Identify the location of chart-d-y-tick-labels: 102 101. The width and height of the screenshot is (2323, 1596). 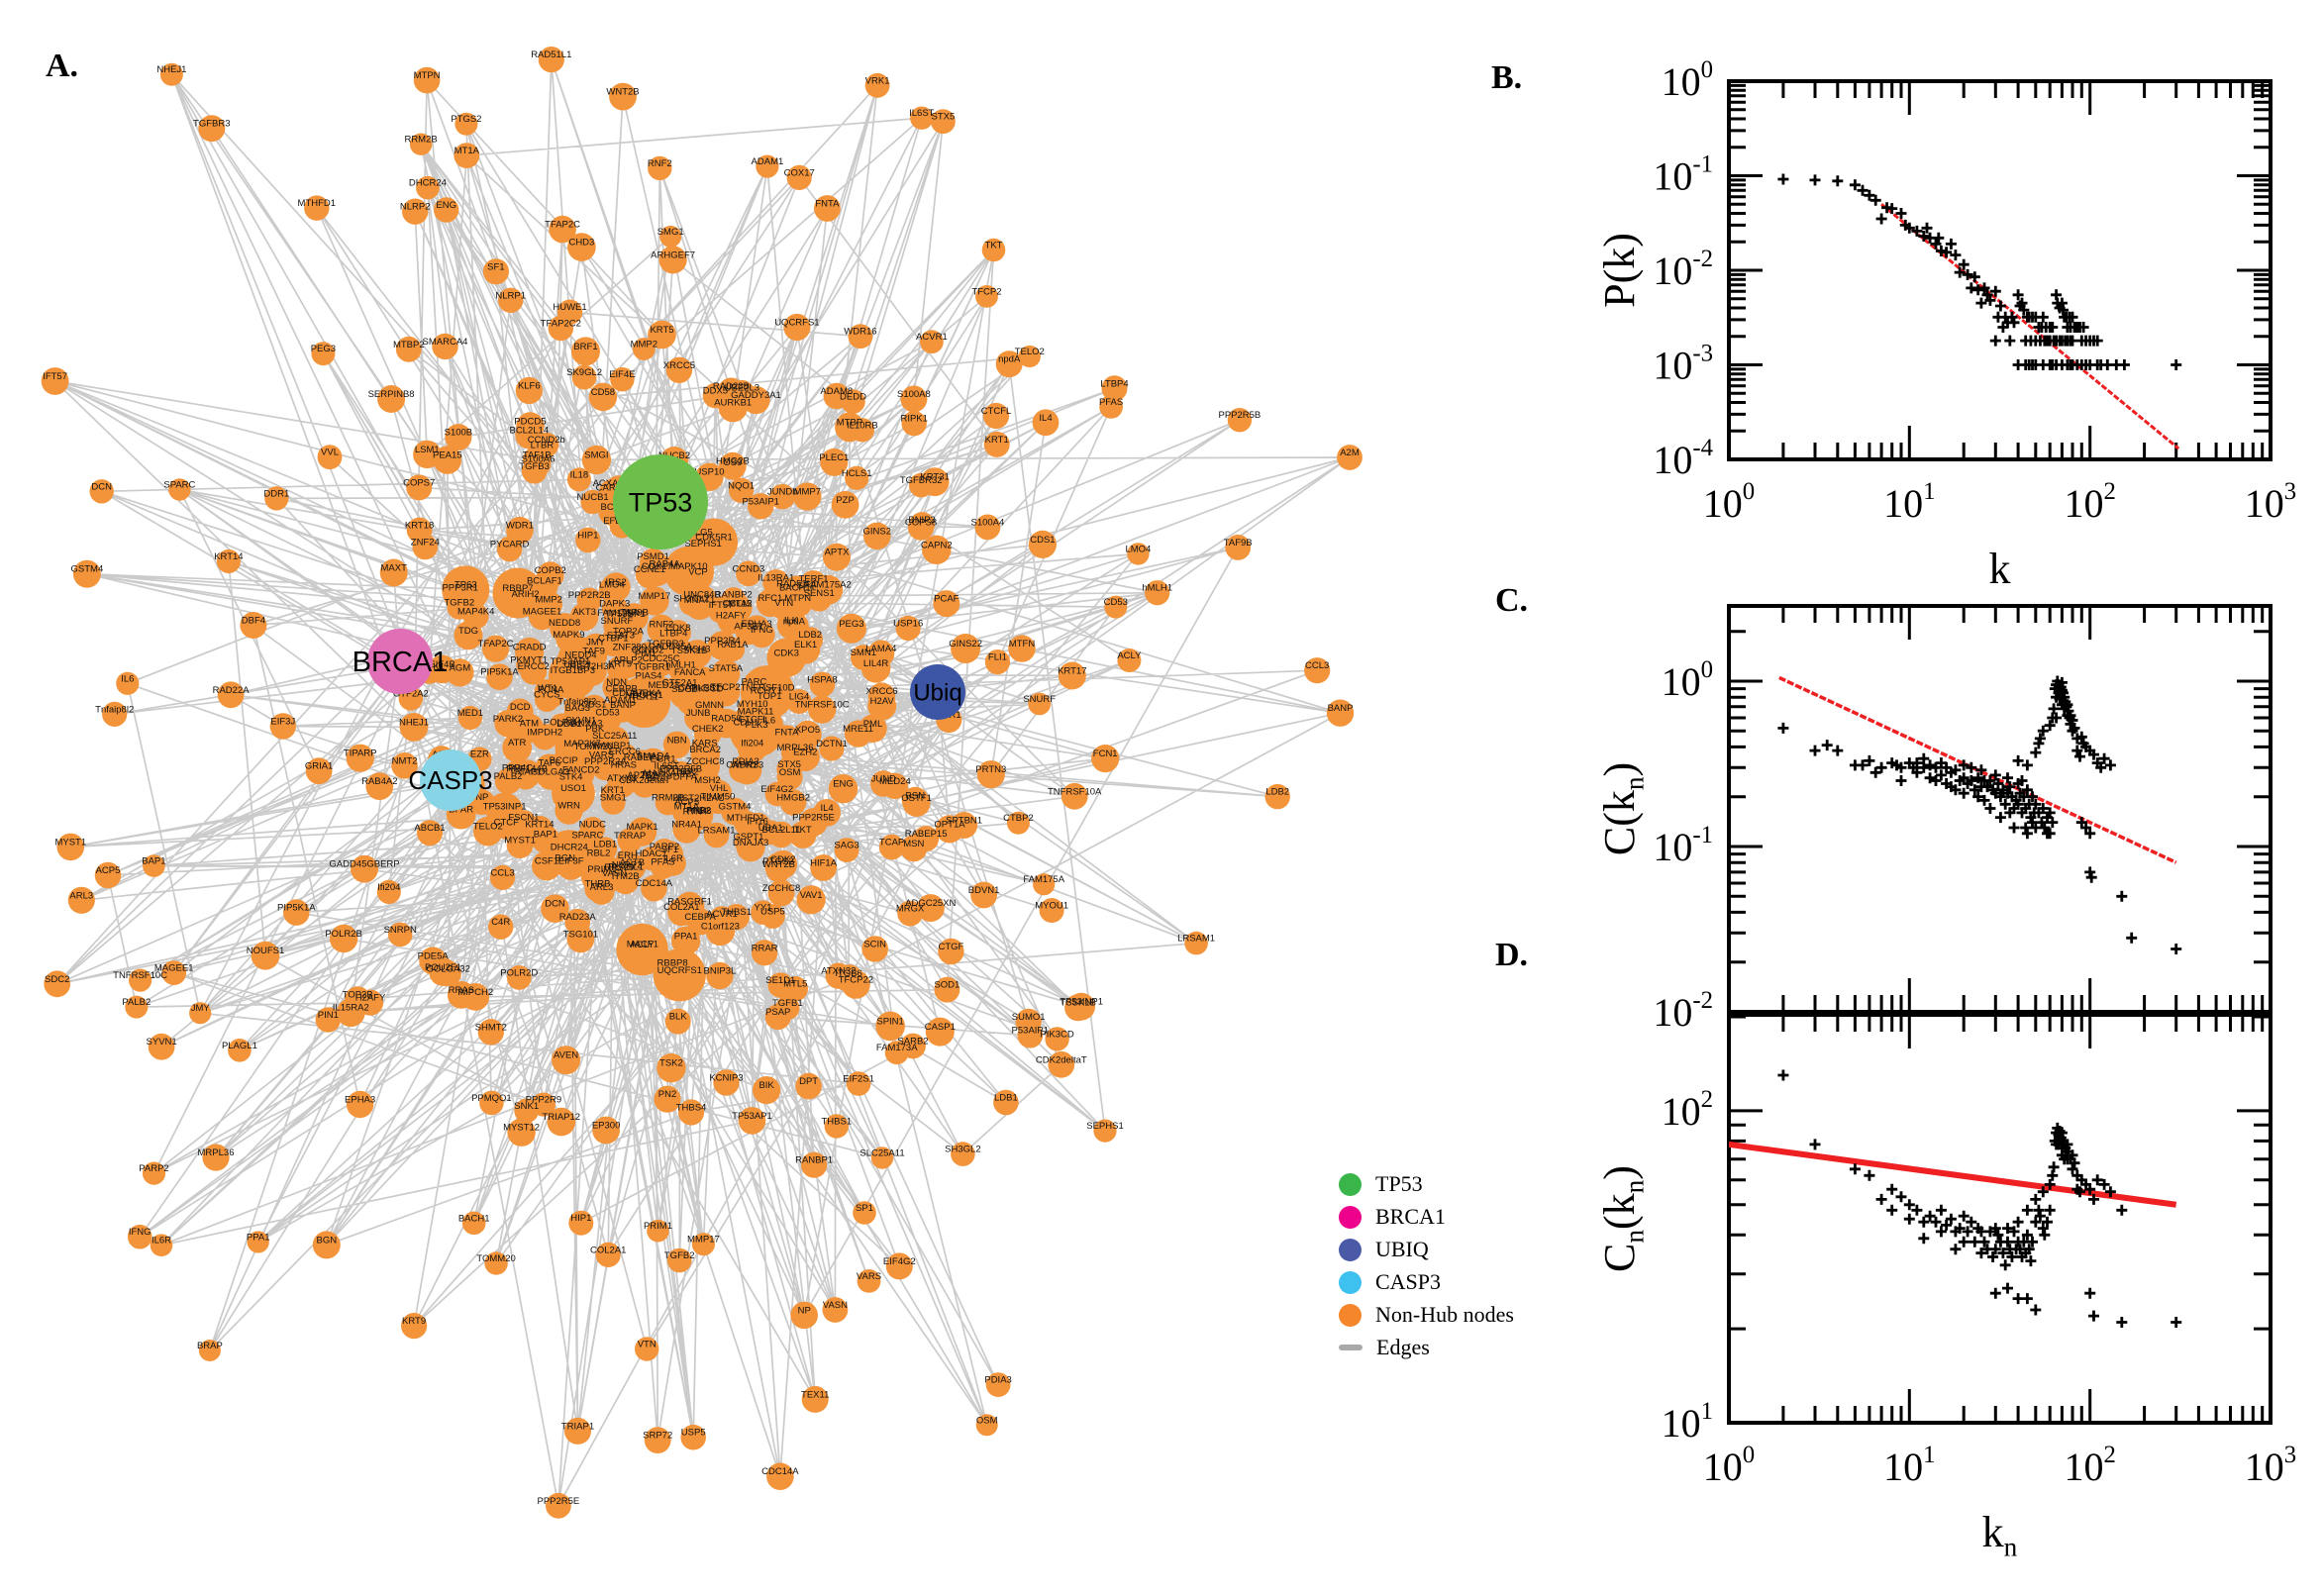
(1687, 1266).